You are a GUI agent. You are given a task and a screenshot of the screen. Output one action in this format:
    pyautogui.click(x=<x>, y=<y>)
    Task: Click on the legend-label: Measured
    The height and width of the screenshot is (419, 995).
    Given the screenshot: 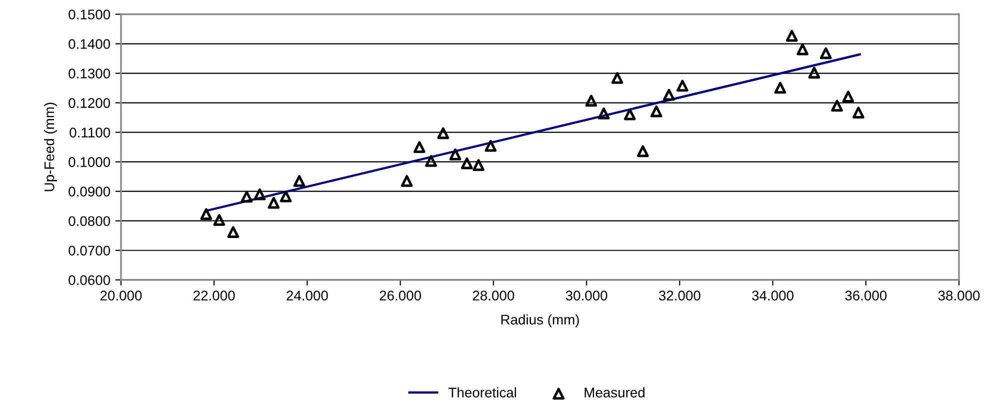 What is the action you would take?
    pyautogui.click(x=614, y=392)
    